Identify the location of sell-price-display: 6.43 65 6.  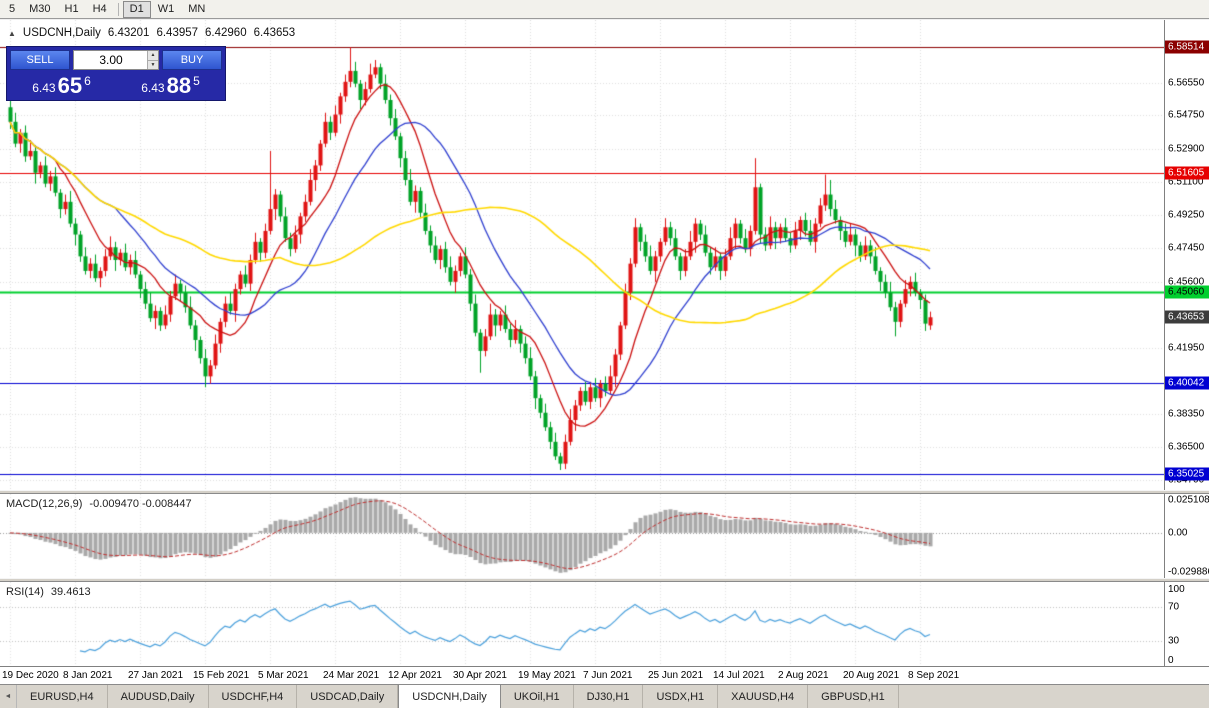
(61, 85).